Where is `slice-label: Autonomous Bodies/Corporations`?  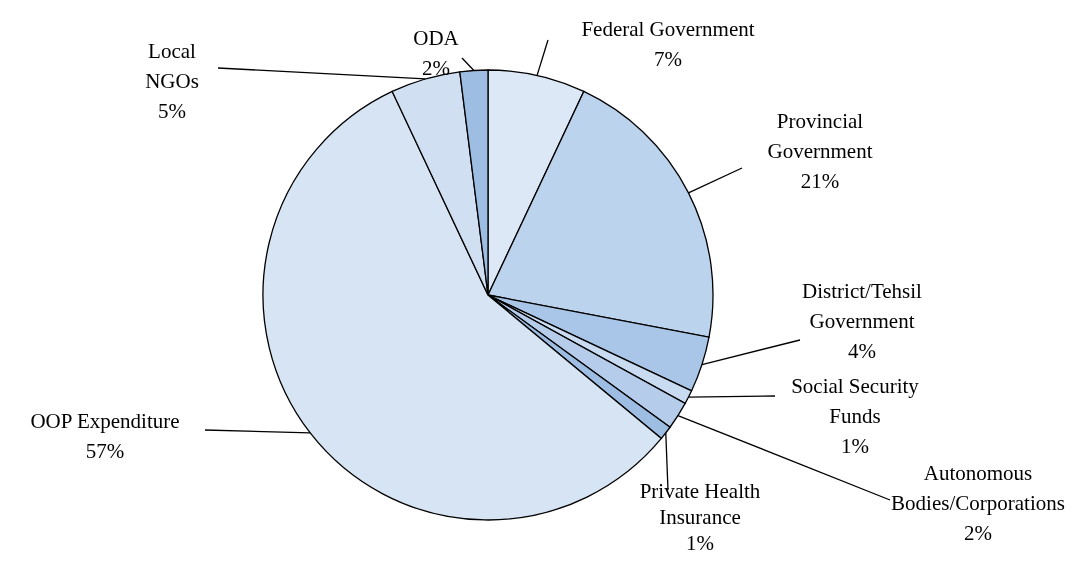 slice-label: Autonomous Bodies/Corporations is located at coordinates (978, 488).